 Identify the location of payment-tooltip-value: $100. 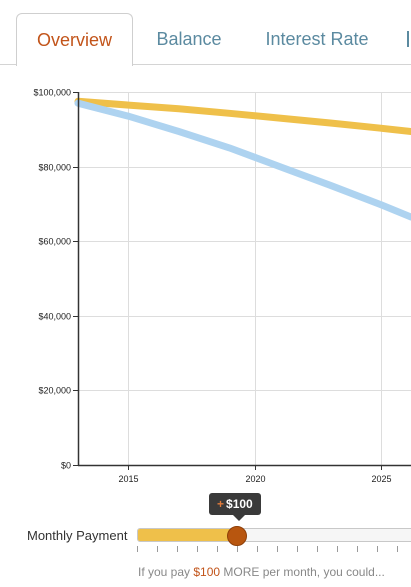
(239, 504).